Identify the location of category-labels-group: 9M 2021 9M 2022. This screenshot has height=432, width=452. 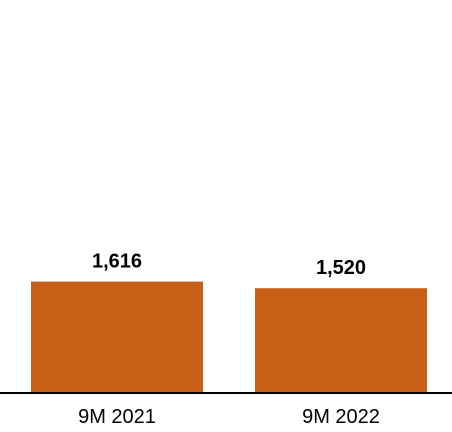
(229, 417).